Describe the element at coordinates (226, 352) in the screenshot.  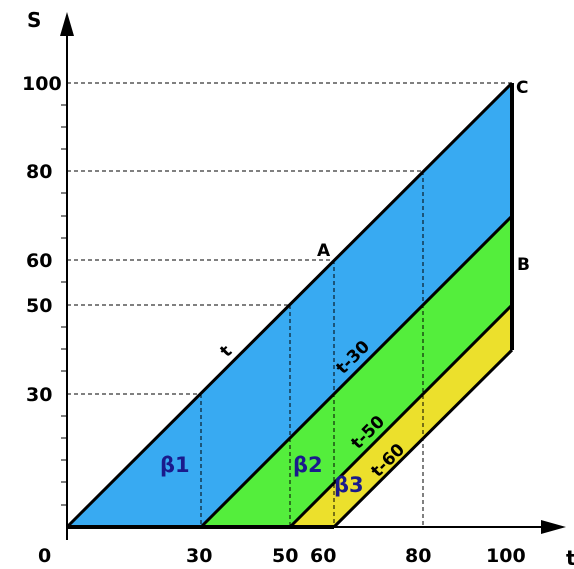
I see `line-t-label: t` at that location.